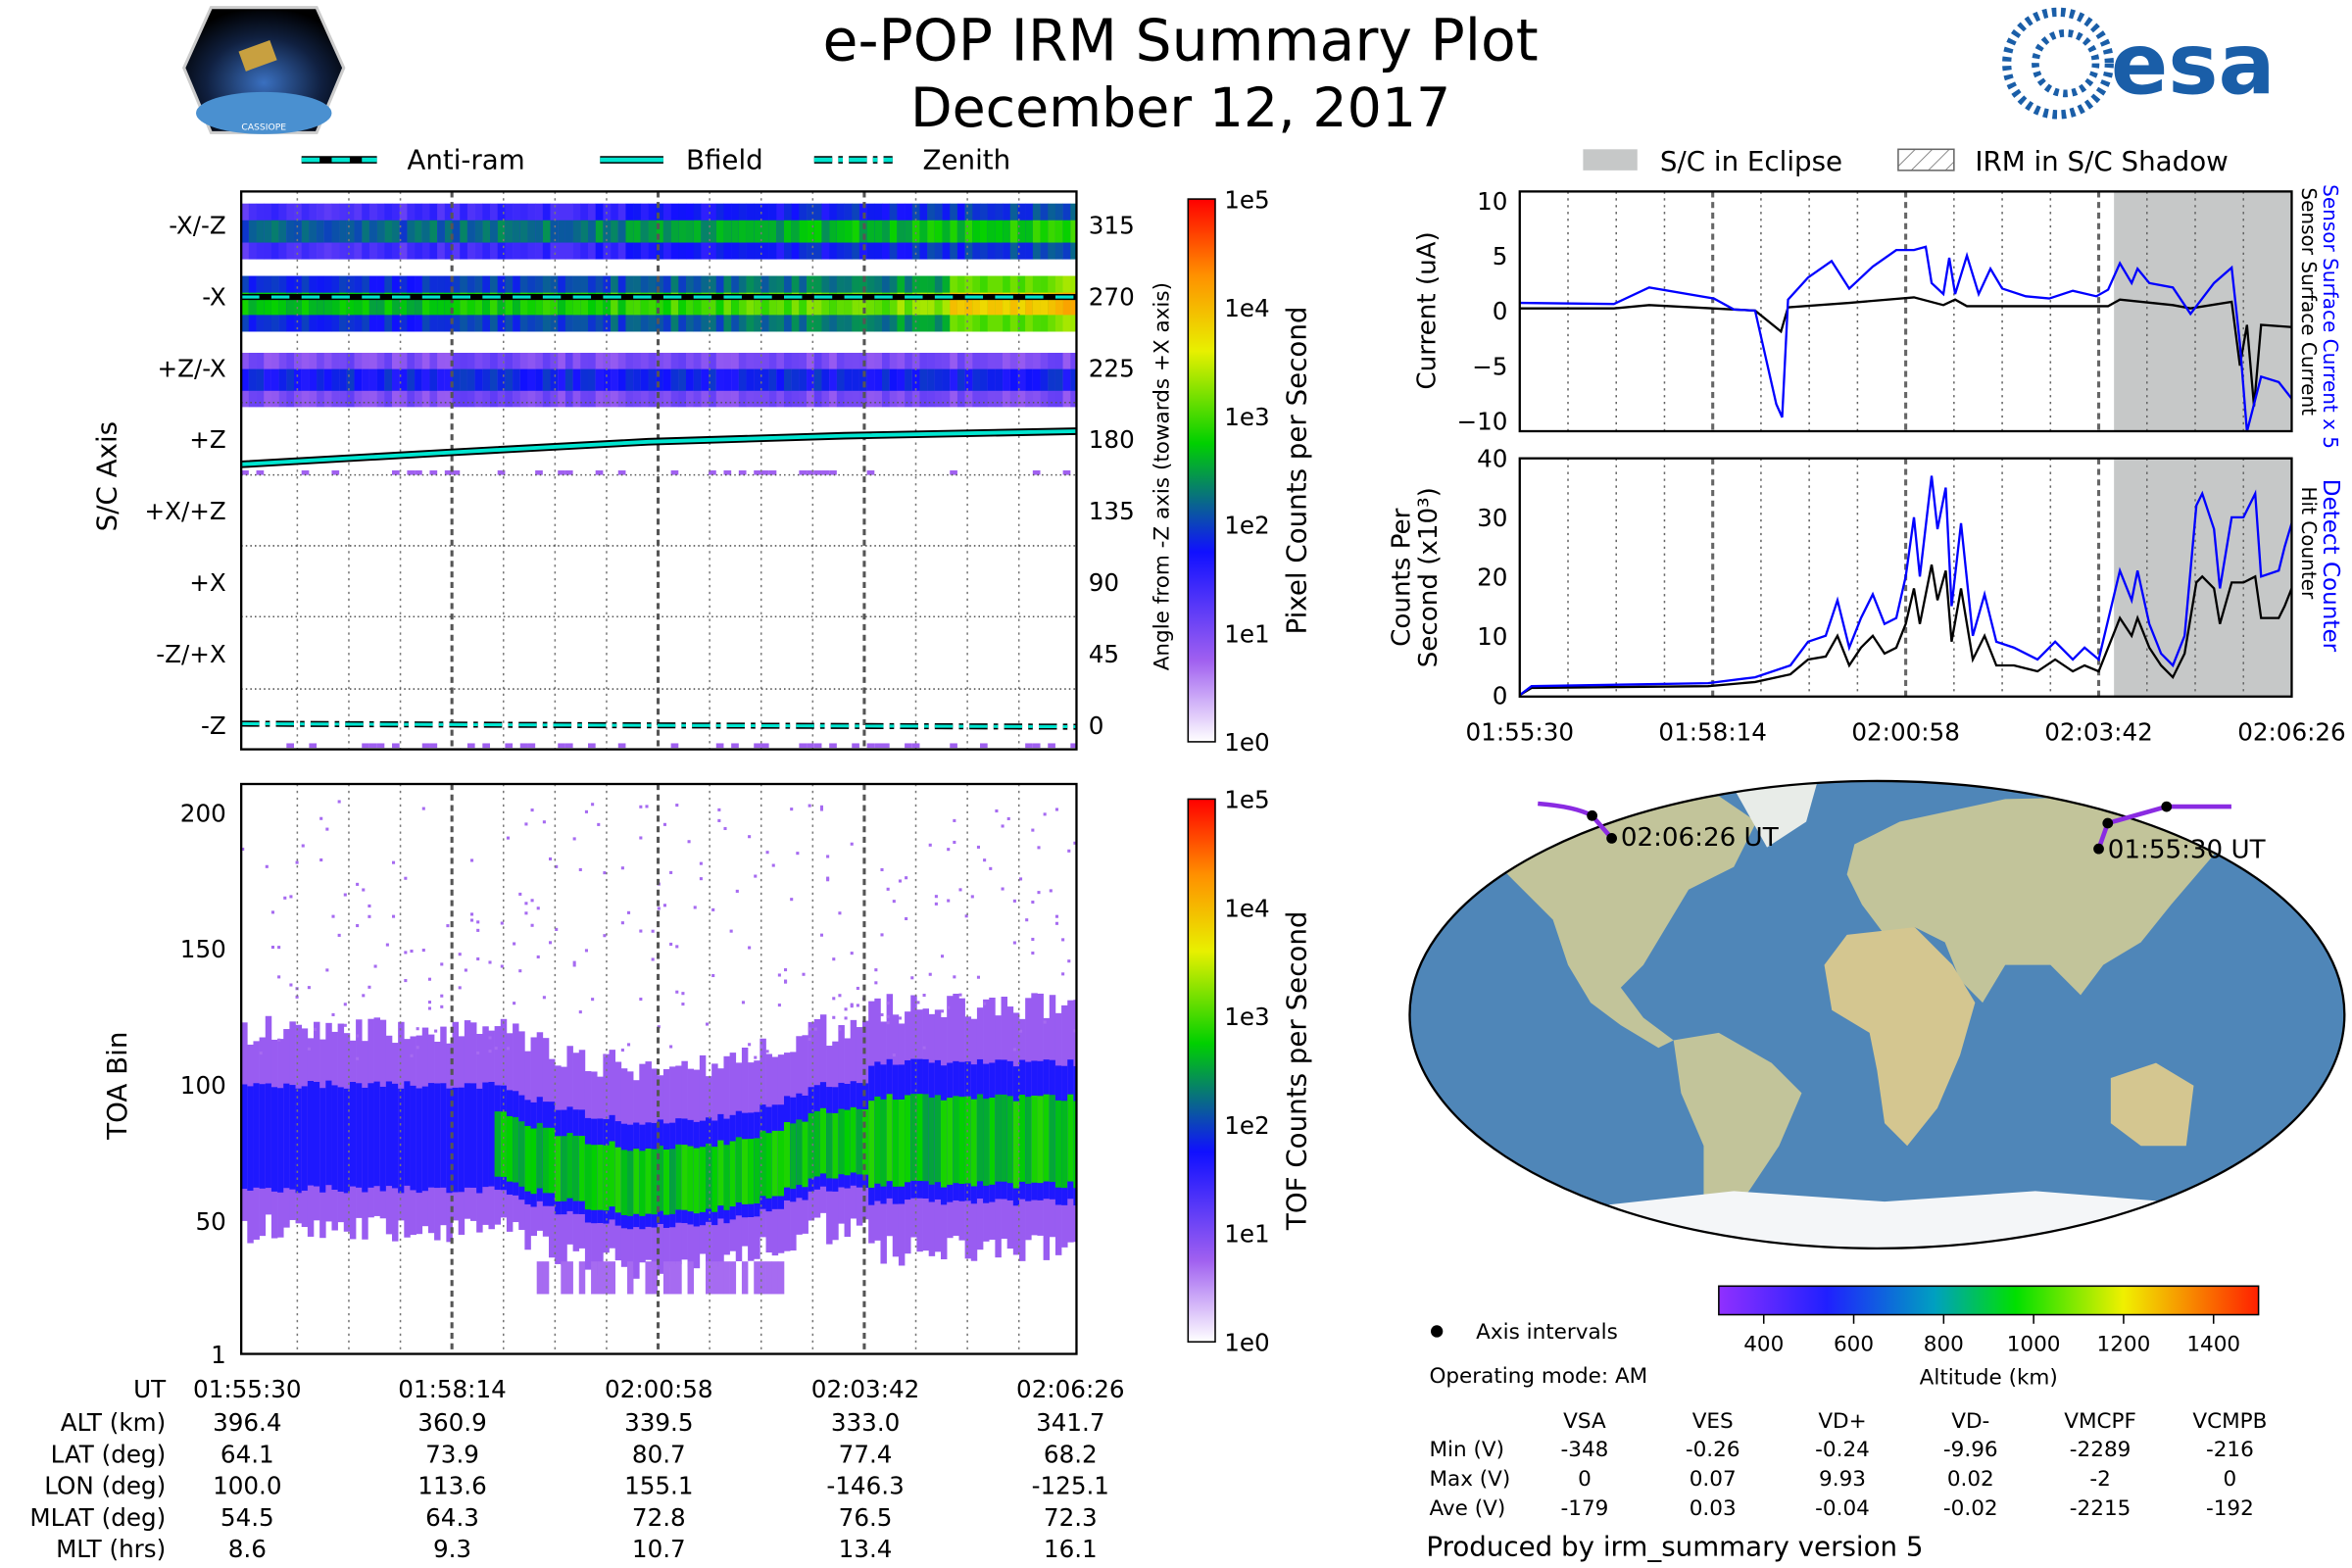 Image resolution: width=2352 pixels, height=1568 pixels. Describe the element at coordinates (203, 813) in the screenshot. I see `toa-tick: 200` at that location.